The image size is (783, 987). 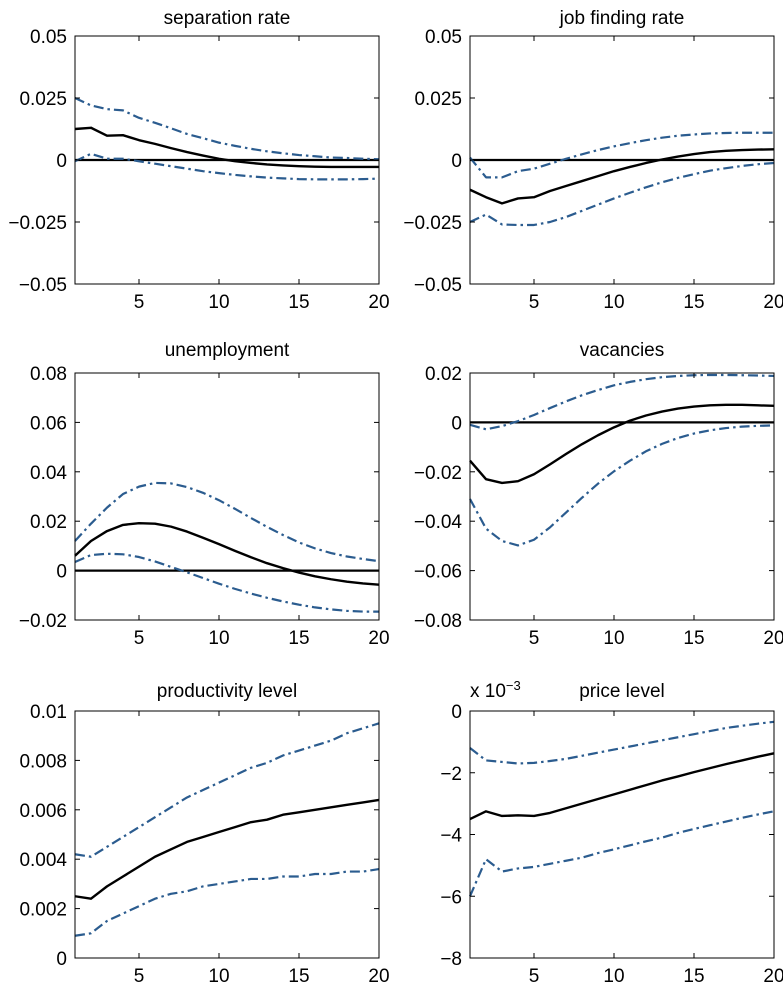 I want to click on panel-title: price level, so click(x=622, y=691).